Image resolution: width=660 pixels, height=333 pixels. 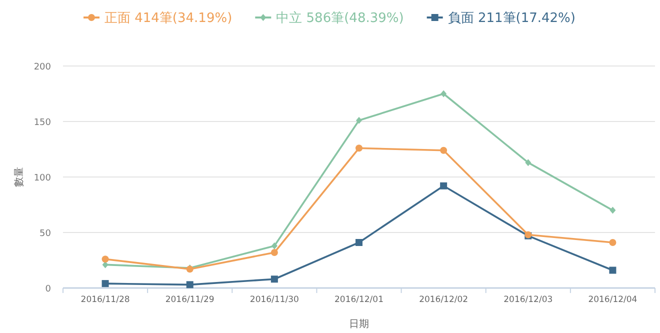 What do you see at coordinates (19, 177) in the screenshot?
I see `y-axis-title: 數量` at bounding box center [19, 177].